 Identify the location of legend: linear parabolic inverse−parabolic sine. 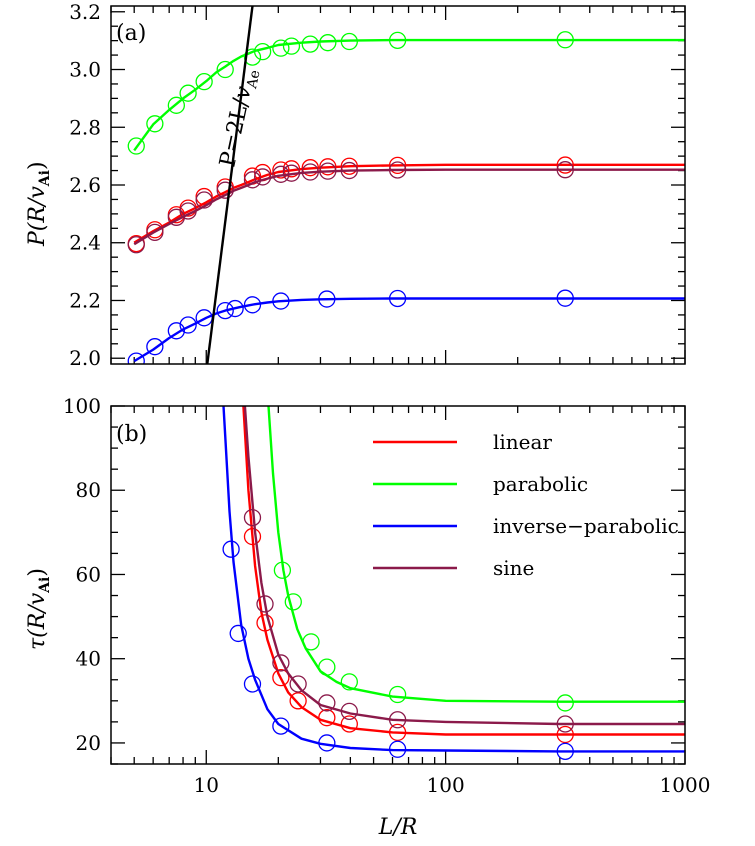
(526, 505).